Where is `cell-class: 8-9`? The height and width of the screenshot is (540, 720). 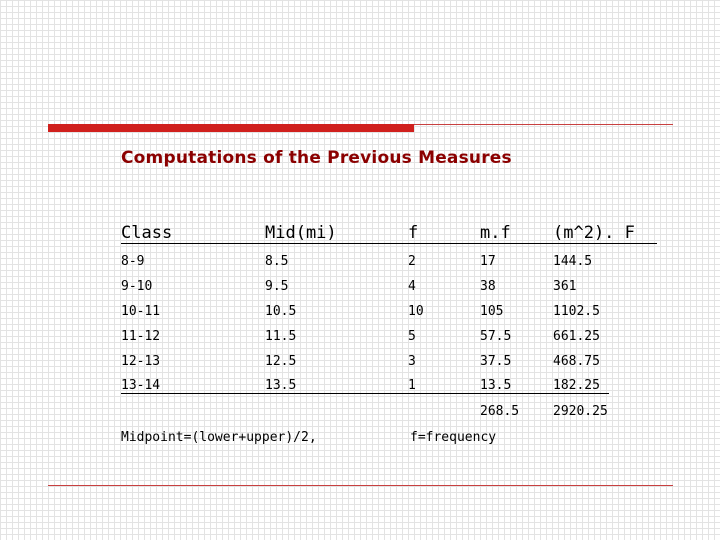
cell-class: 8-9 is located at coordinates (133, 261).